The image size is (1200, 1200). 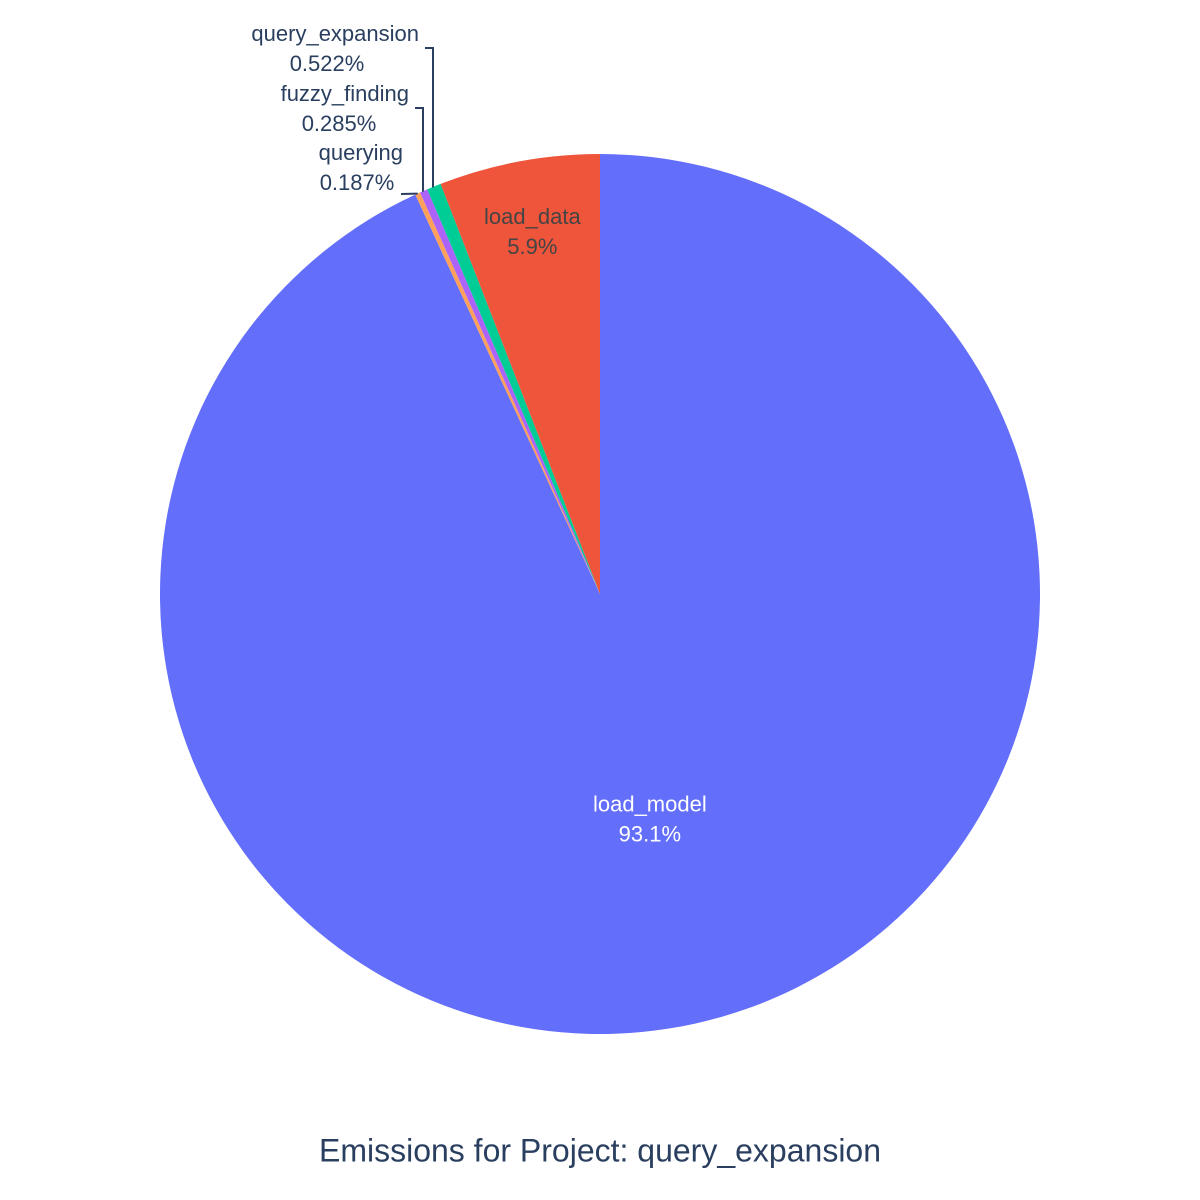 What do you see at coordinates (339, 123) in the screenshot?
I see `value-label: 0.285%` at bounding box center [339, 123].